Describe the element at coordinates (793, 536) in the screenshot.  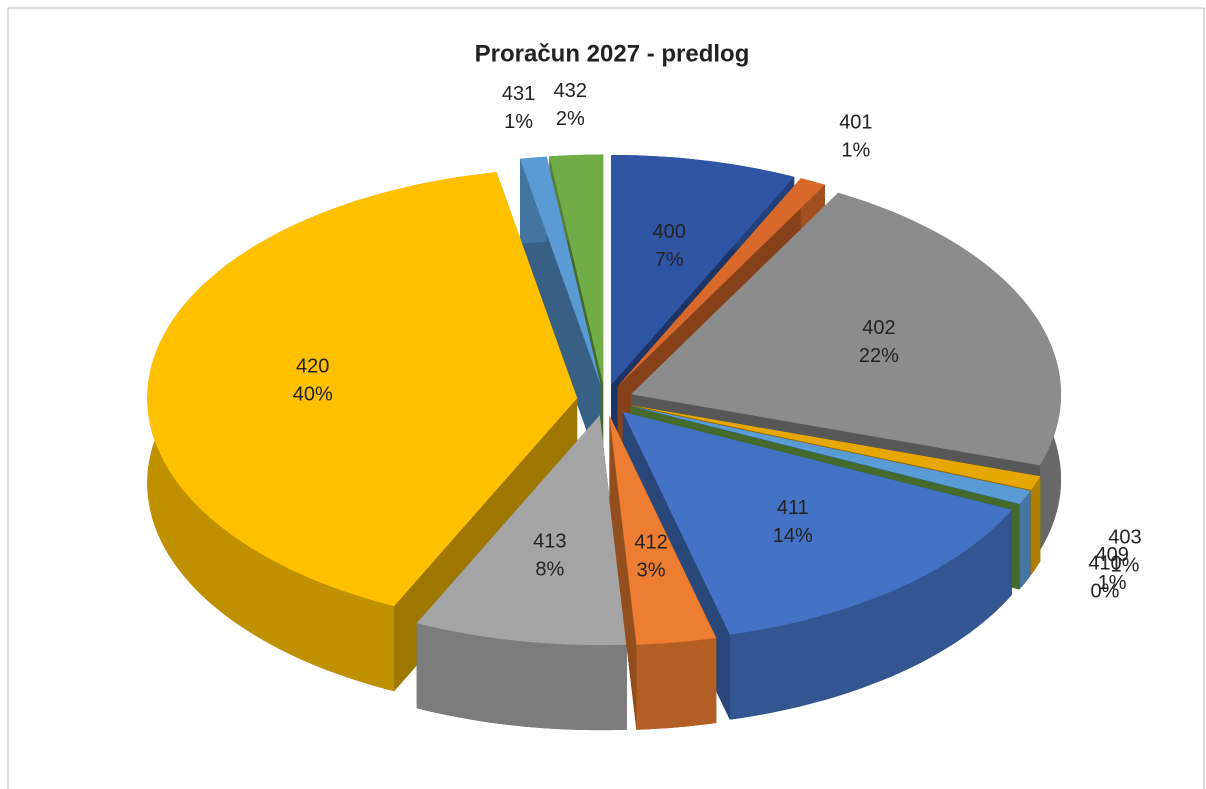
I see `data-label-value: 14%` at that location.